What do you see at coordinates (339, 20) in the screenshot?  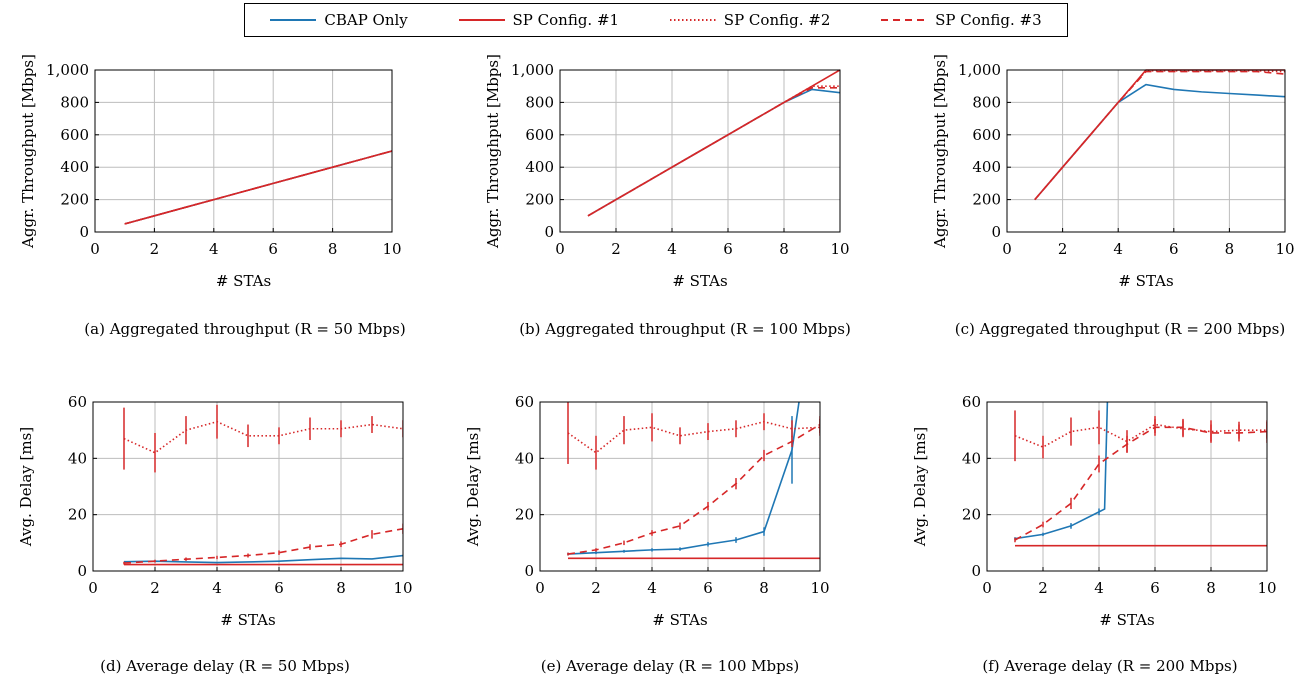 I see `legend-item-cbap: CBAP Only` at bounding box center [339, 20].